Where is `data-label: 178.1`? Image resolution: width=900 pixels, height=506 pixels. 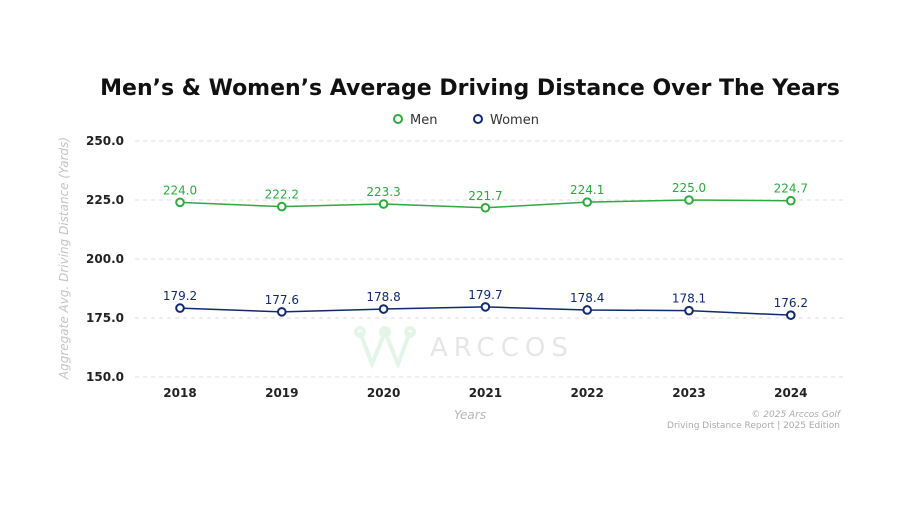
data-label: 178.1 is located at coordinates (689, 299).